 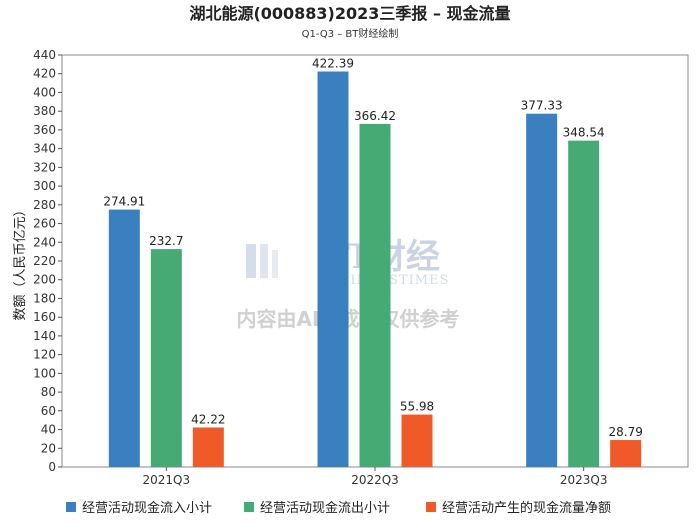 I want to click on y-tick-label: 20, so click(x=48, y=448).